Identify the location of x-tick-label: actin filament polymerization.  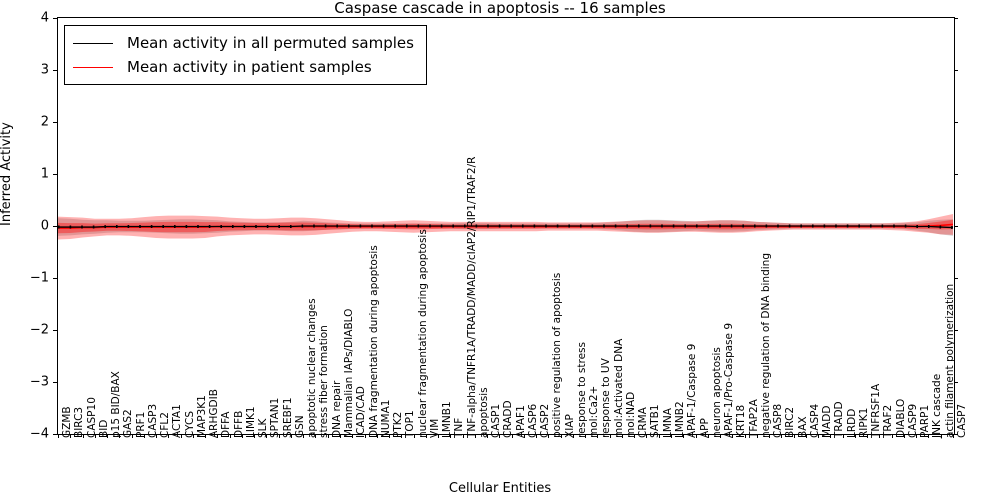
(949, 360).